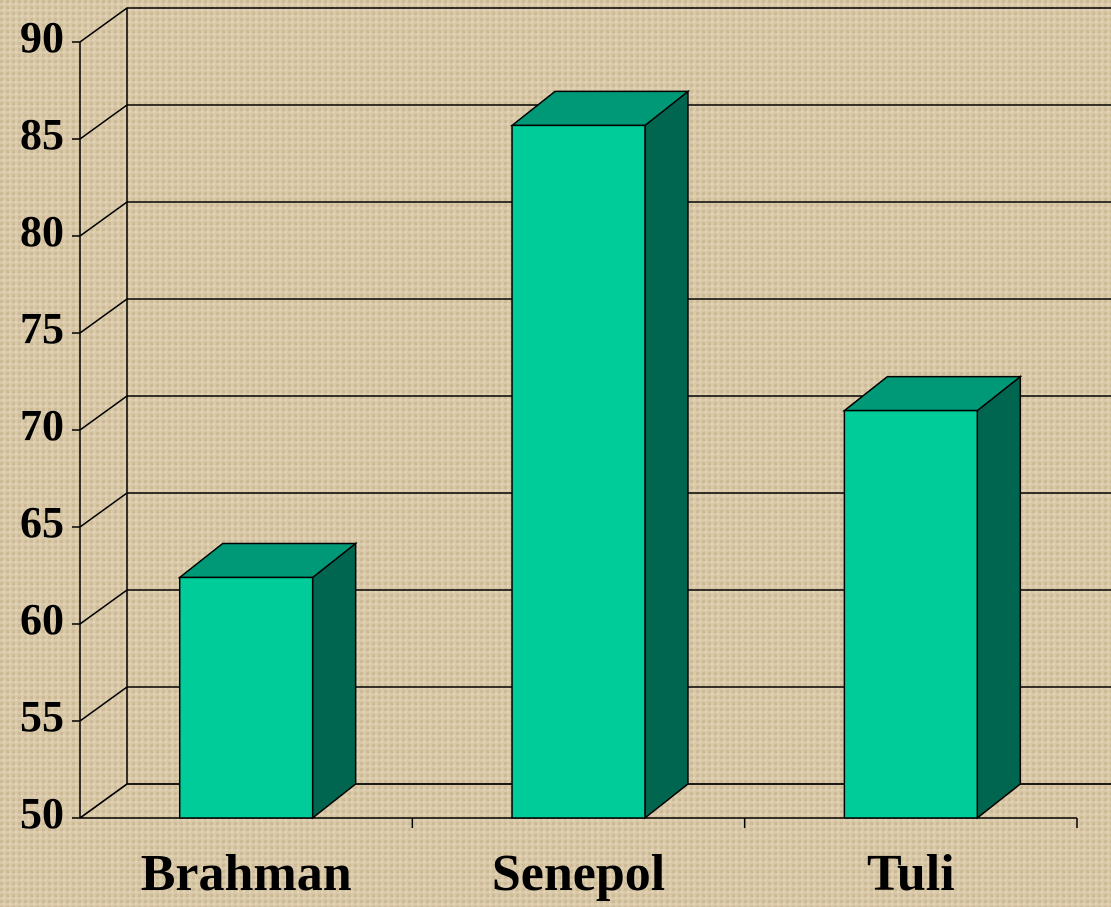 The width and height of the screenshot is (1111, 907). I want to click on y-tick-label: 70, so click(42, 425).